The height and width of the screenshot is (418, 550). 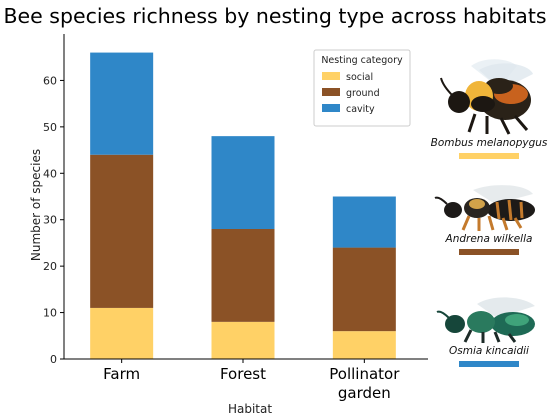 I want to click on y-axis-label: Number of species, so click(x=36, y=205).